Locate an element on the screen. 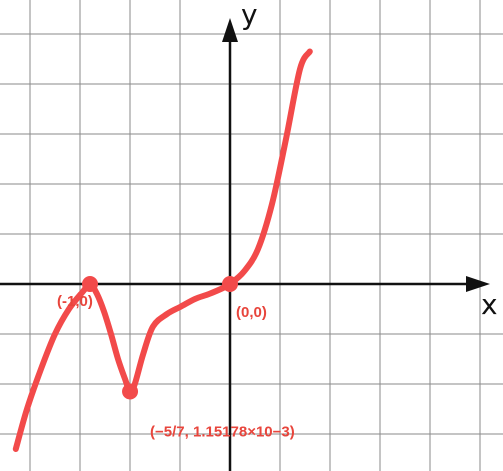 The height and width of the screenshot is (471, 503). y-axis-label: y is located at coordinates (249, 15).